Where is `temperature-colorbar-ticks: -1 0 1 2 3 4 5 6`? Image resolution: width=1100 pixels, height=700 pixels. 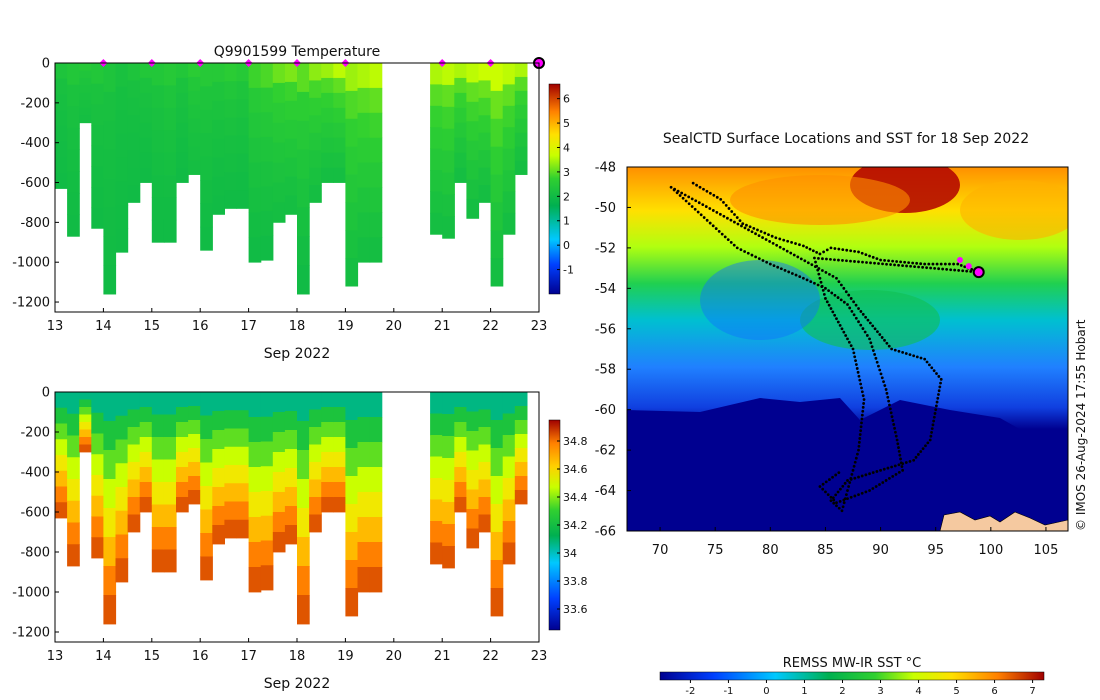
temperature-colorbar-ticks: -1 0 1 2 3 4 5 6 is located at coordinates (565, 185).